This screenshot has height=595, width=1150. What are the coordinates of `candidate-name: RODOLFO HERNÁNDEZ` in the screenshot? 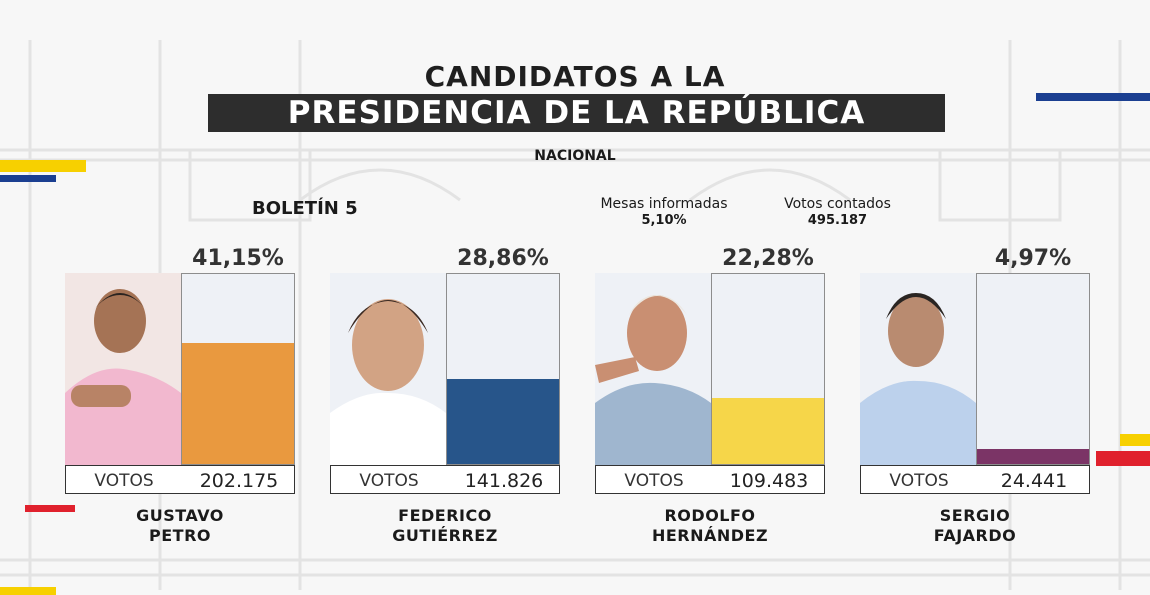 It's located at (710, 526).